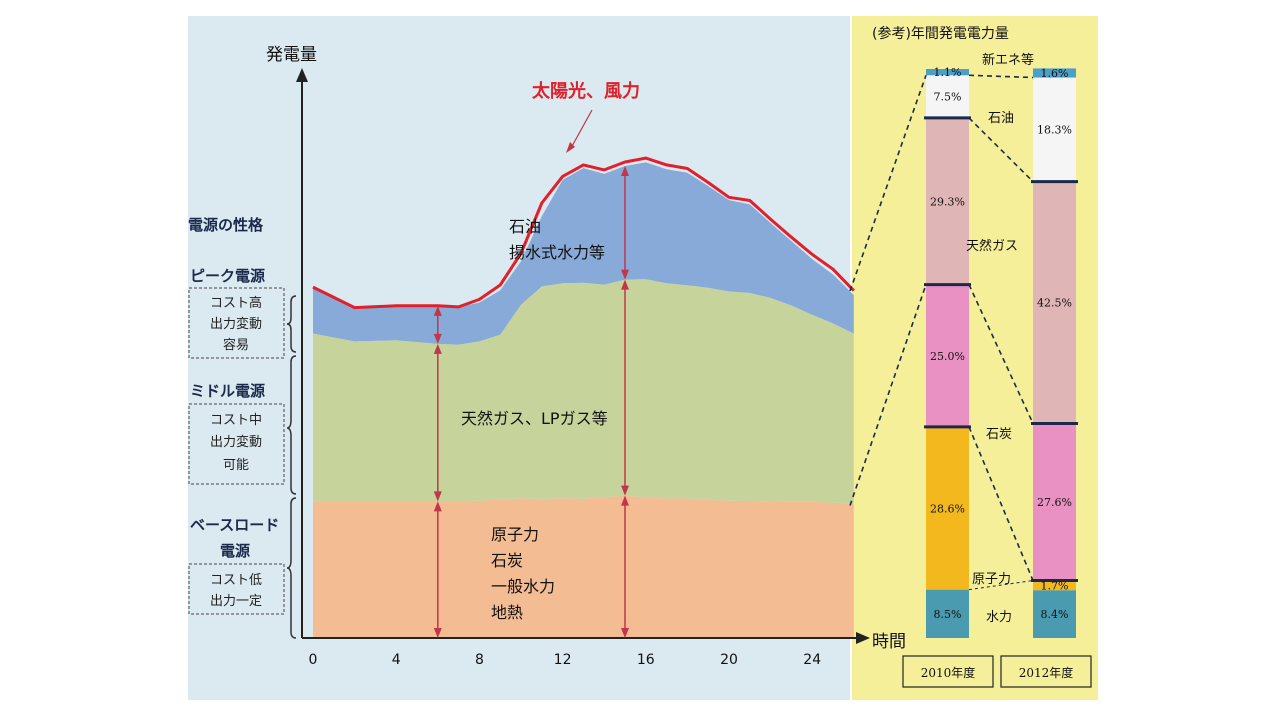 The image size is (1280, 720). What do you see at coordinates (236, 345) in the screenshot?
I see `peak-desc-line3: 容易` at bounding box center [236, 345].